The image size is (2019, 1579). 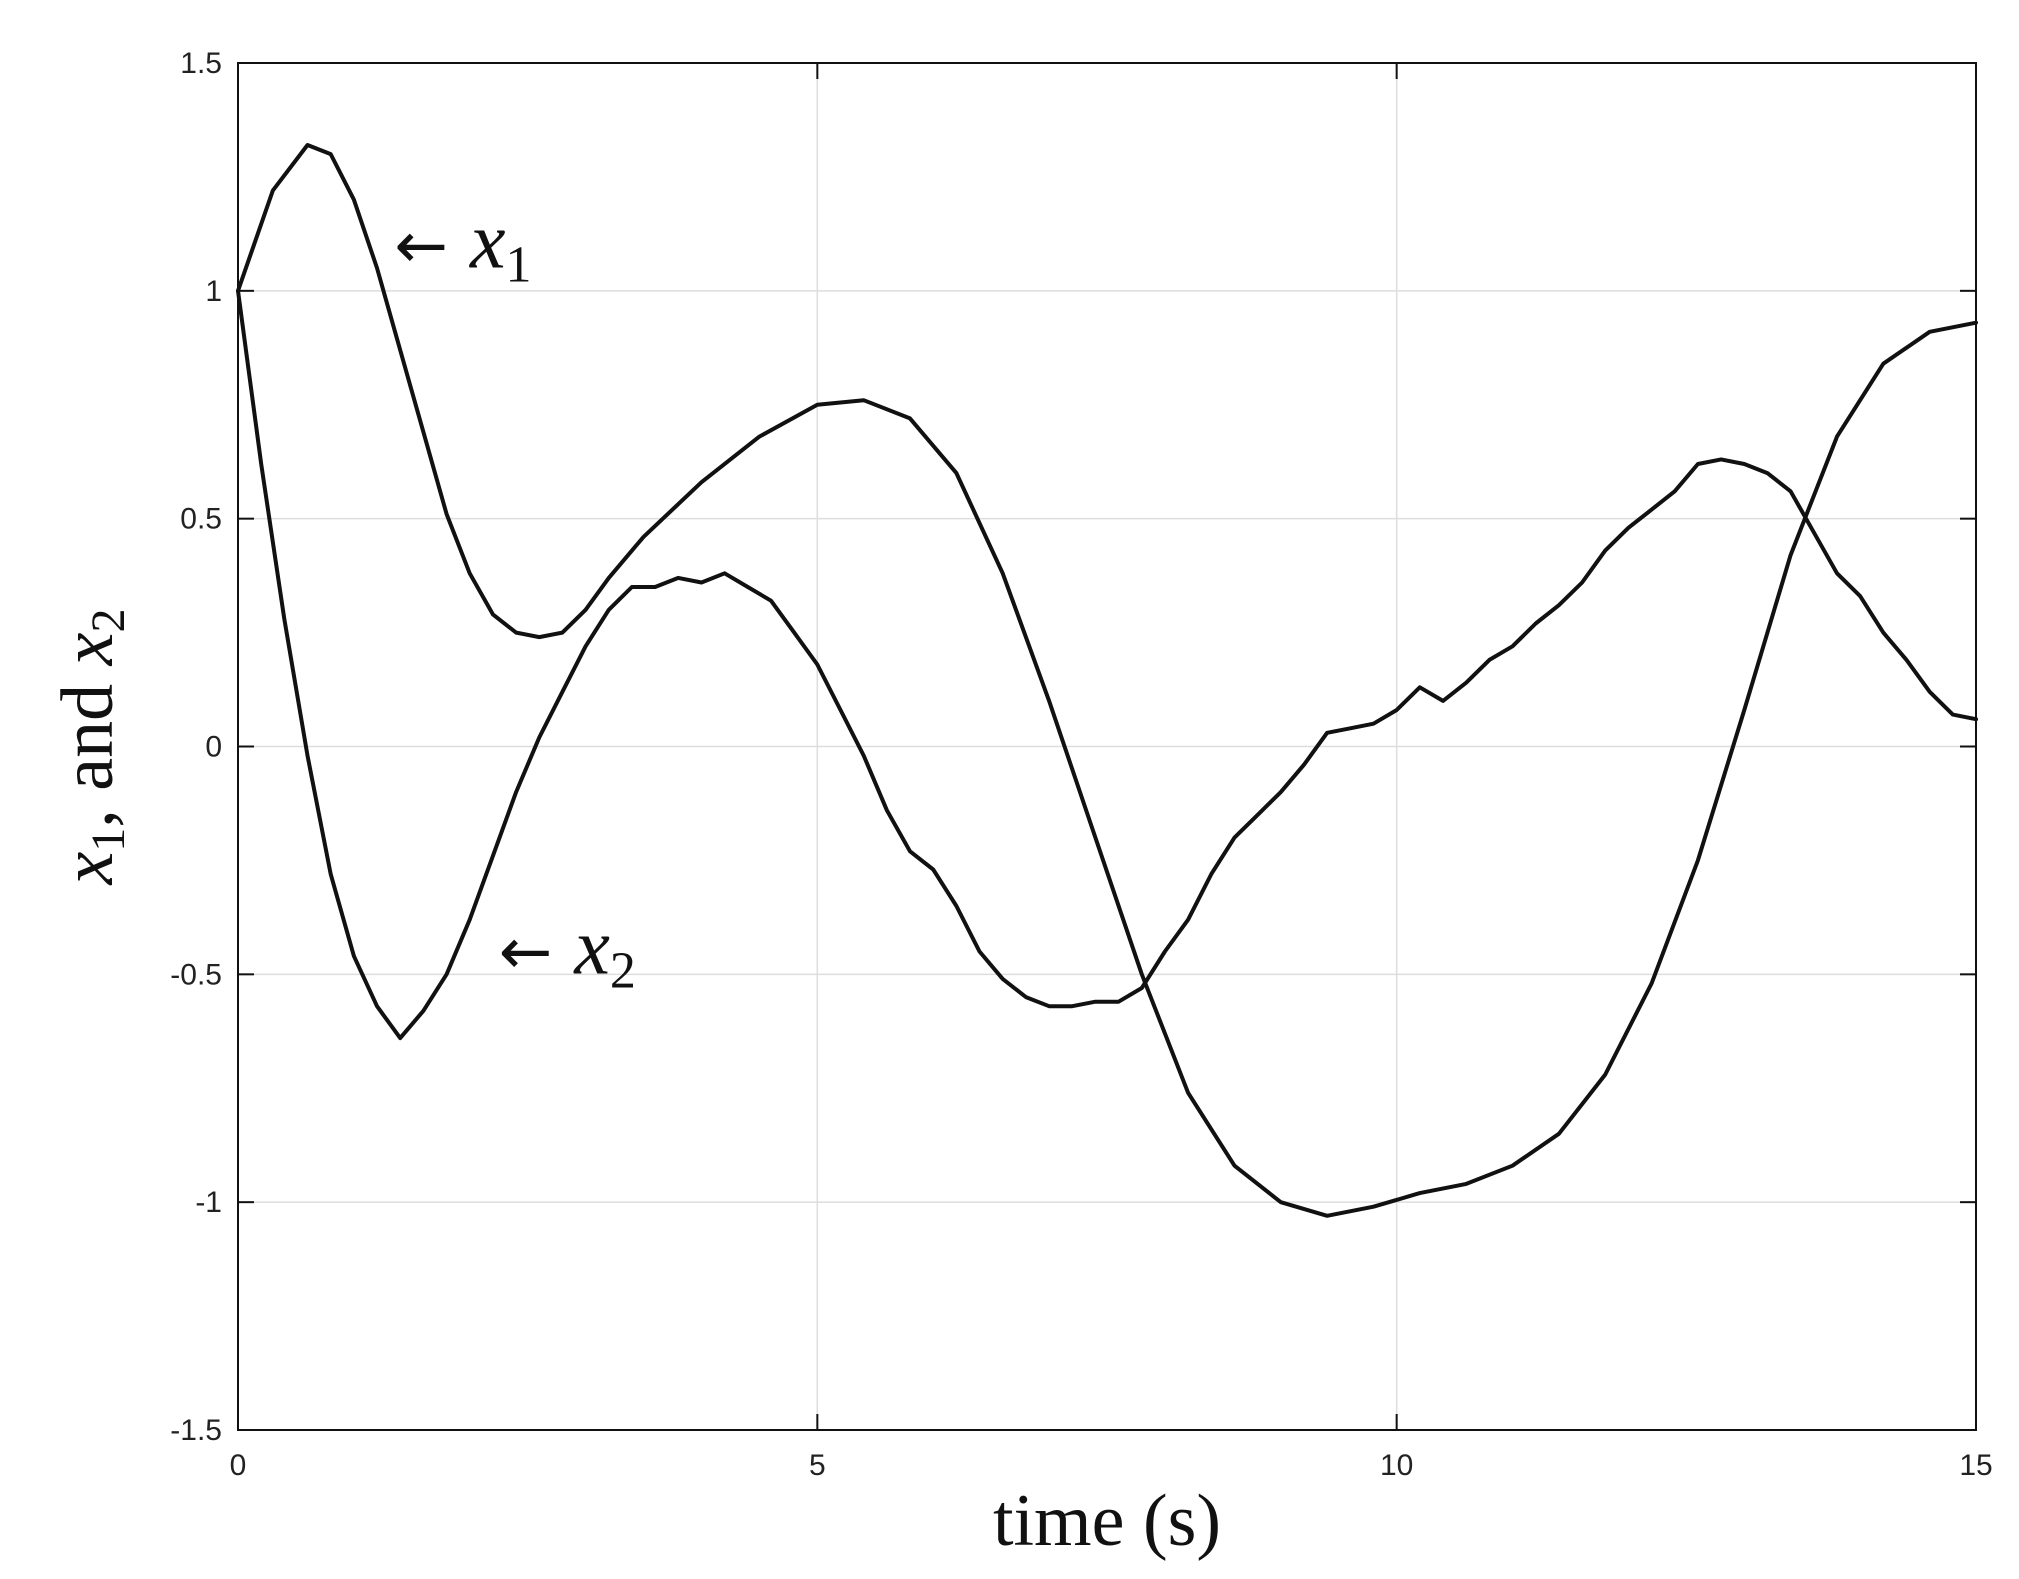 I want to click on annotation-label-x1: ← x1, so click(x=462, y=245).